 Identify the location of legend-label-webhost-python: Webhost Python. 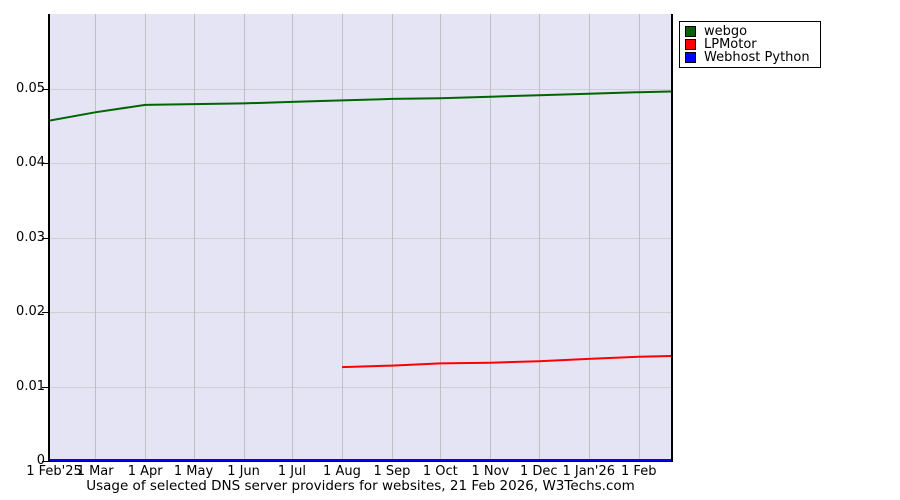
(757, 57).